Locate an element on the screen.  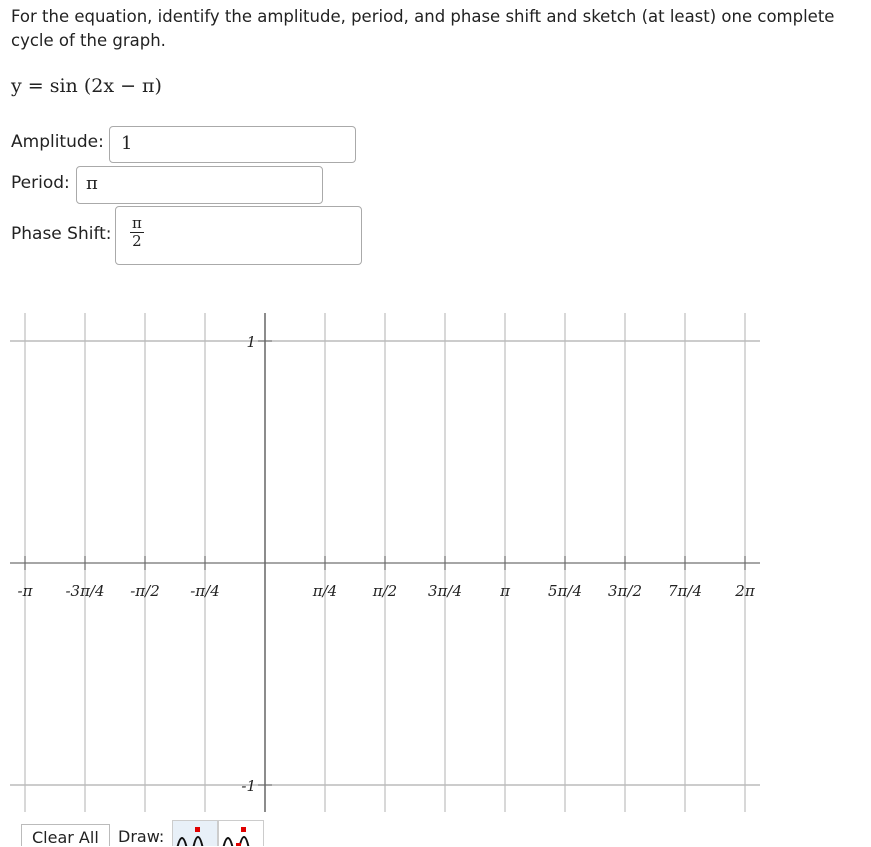
equation: y = sin (2x − π) is located at coordinates (86, 86).